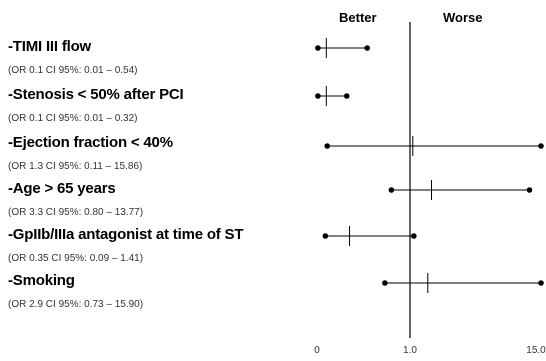  What do you see at coordinates (62, 188) in the screenshot?
I see `factor-label: -Age > 65 years` at bounding box center [62, 188].